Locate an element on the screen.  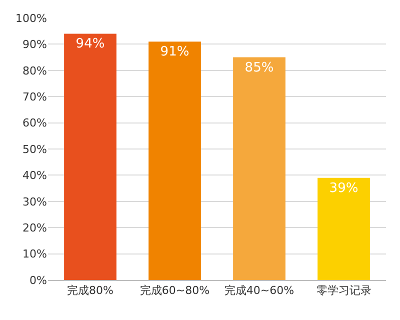
y-tick-label: 70% is located at coordinates (34, 97).